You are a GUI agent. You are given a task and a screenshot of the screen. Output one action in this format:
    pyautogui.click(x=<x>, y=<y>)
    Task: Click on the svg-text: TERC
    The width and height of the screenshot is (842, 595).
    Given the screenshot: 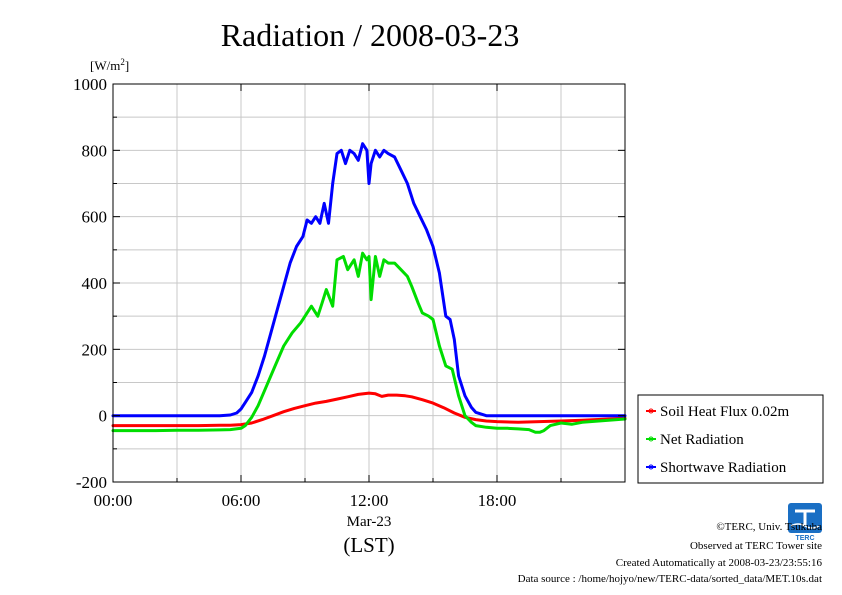 What is the action you would take?
    pyautogui.click(x=804, y=538)
    